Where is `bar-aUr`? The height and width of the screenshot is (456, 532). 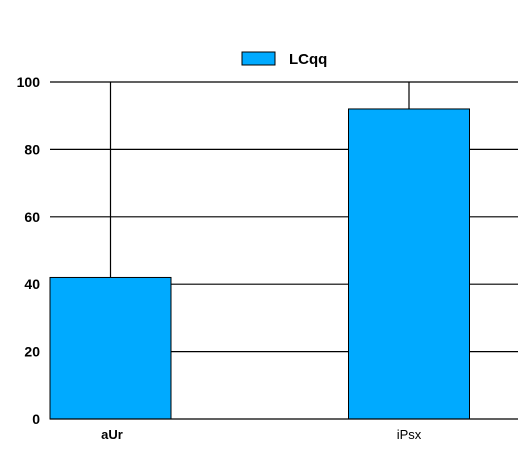
bar-aUr is located at coordinates (110, 348).